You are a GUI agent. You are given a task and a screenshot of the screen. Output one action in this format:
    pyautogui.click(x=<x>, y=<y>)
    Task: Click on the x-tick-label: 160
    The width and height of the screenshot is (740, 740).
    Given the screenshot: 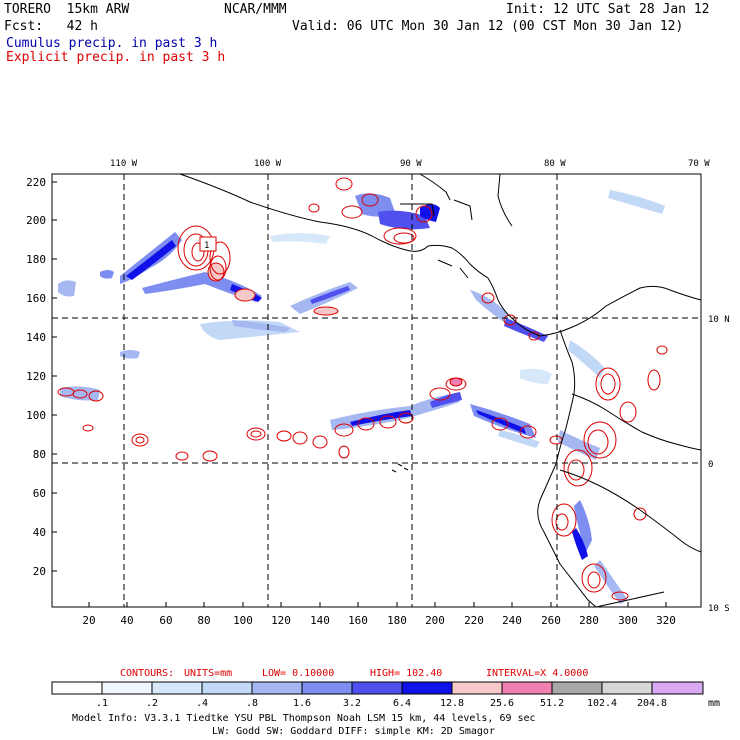 What is the action you would take?
    pyautogui.click(x=358, y=620)
    